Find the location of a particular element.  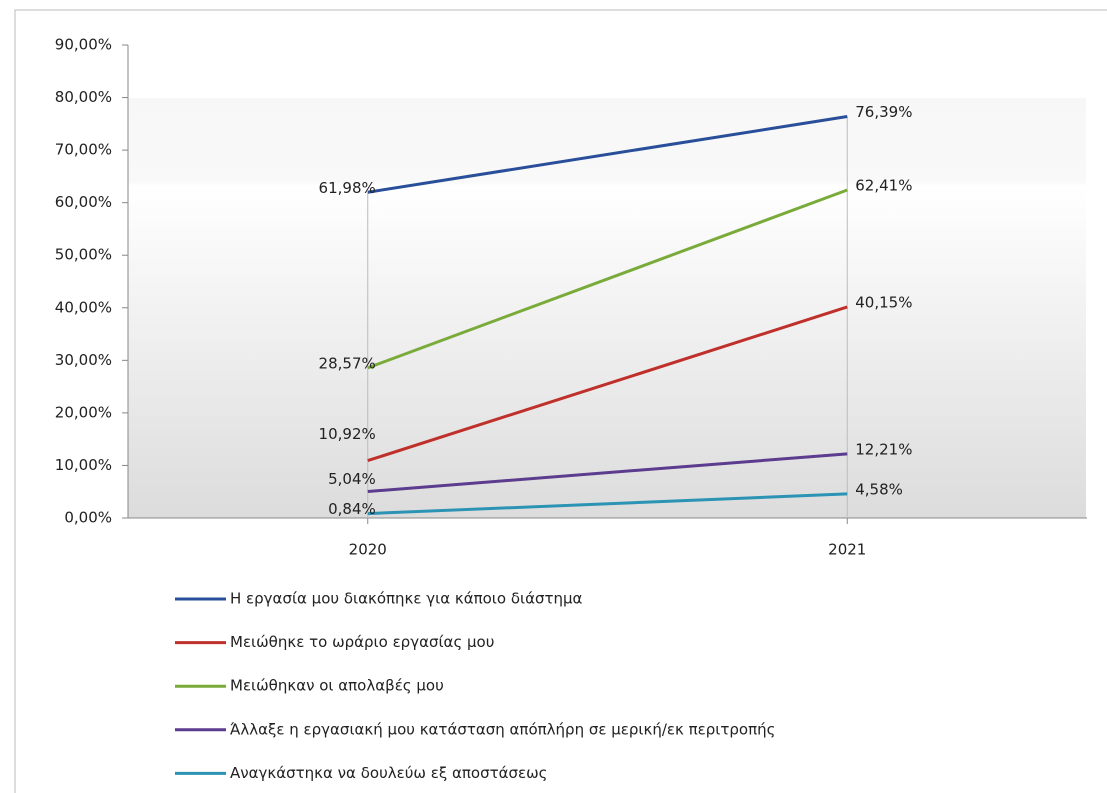

data-label: 76,39% is located at coordinates (883, 112).